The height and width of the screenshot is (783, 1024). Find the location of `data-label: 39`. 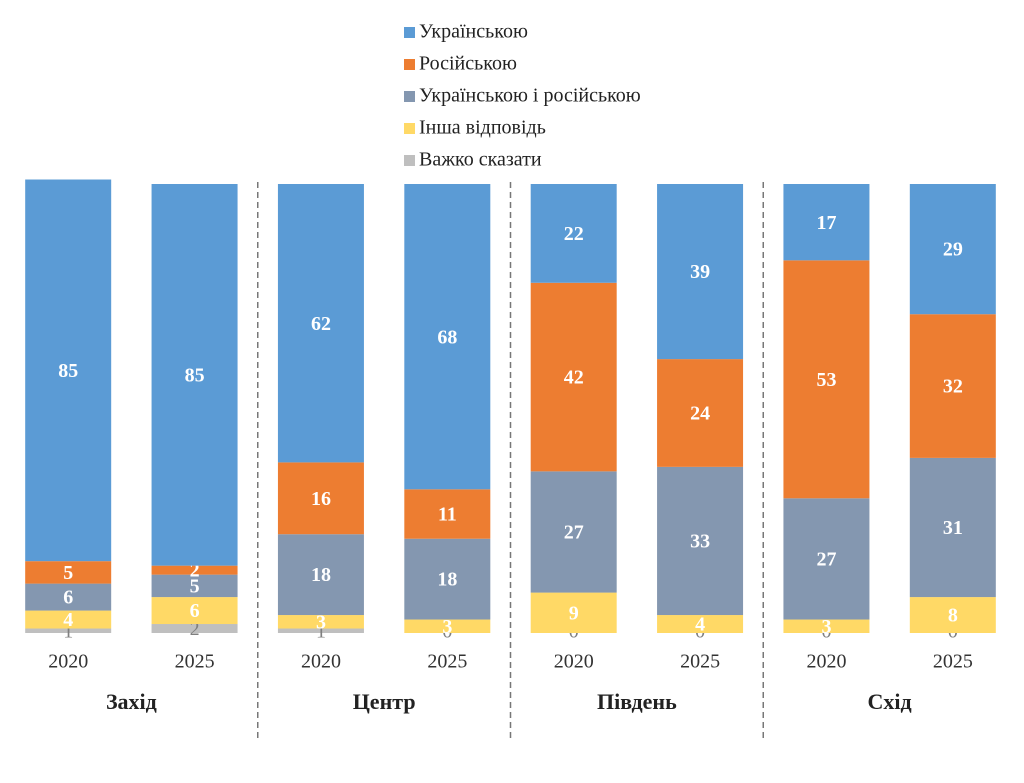

data-label: 39 is located at coordinates (700, 272).